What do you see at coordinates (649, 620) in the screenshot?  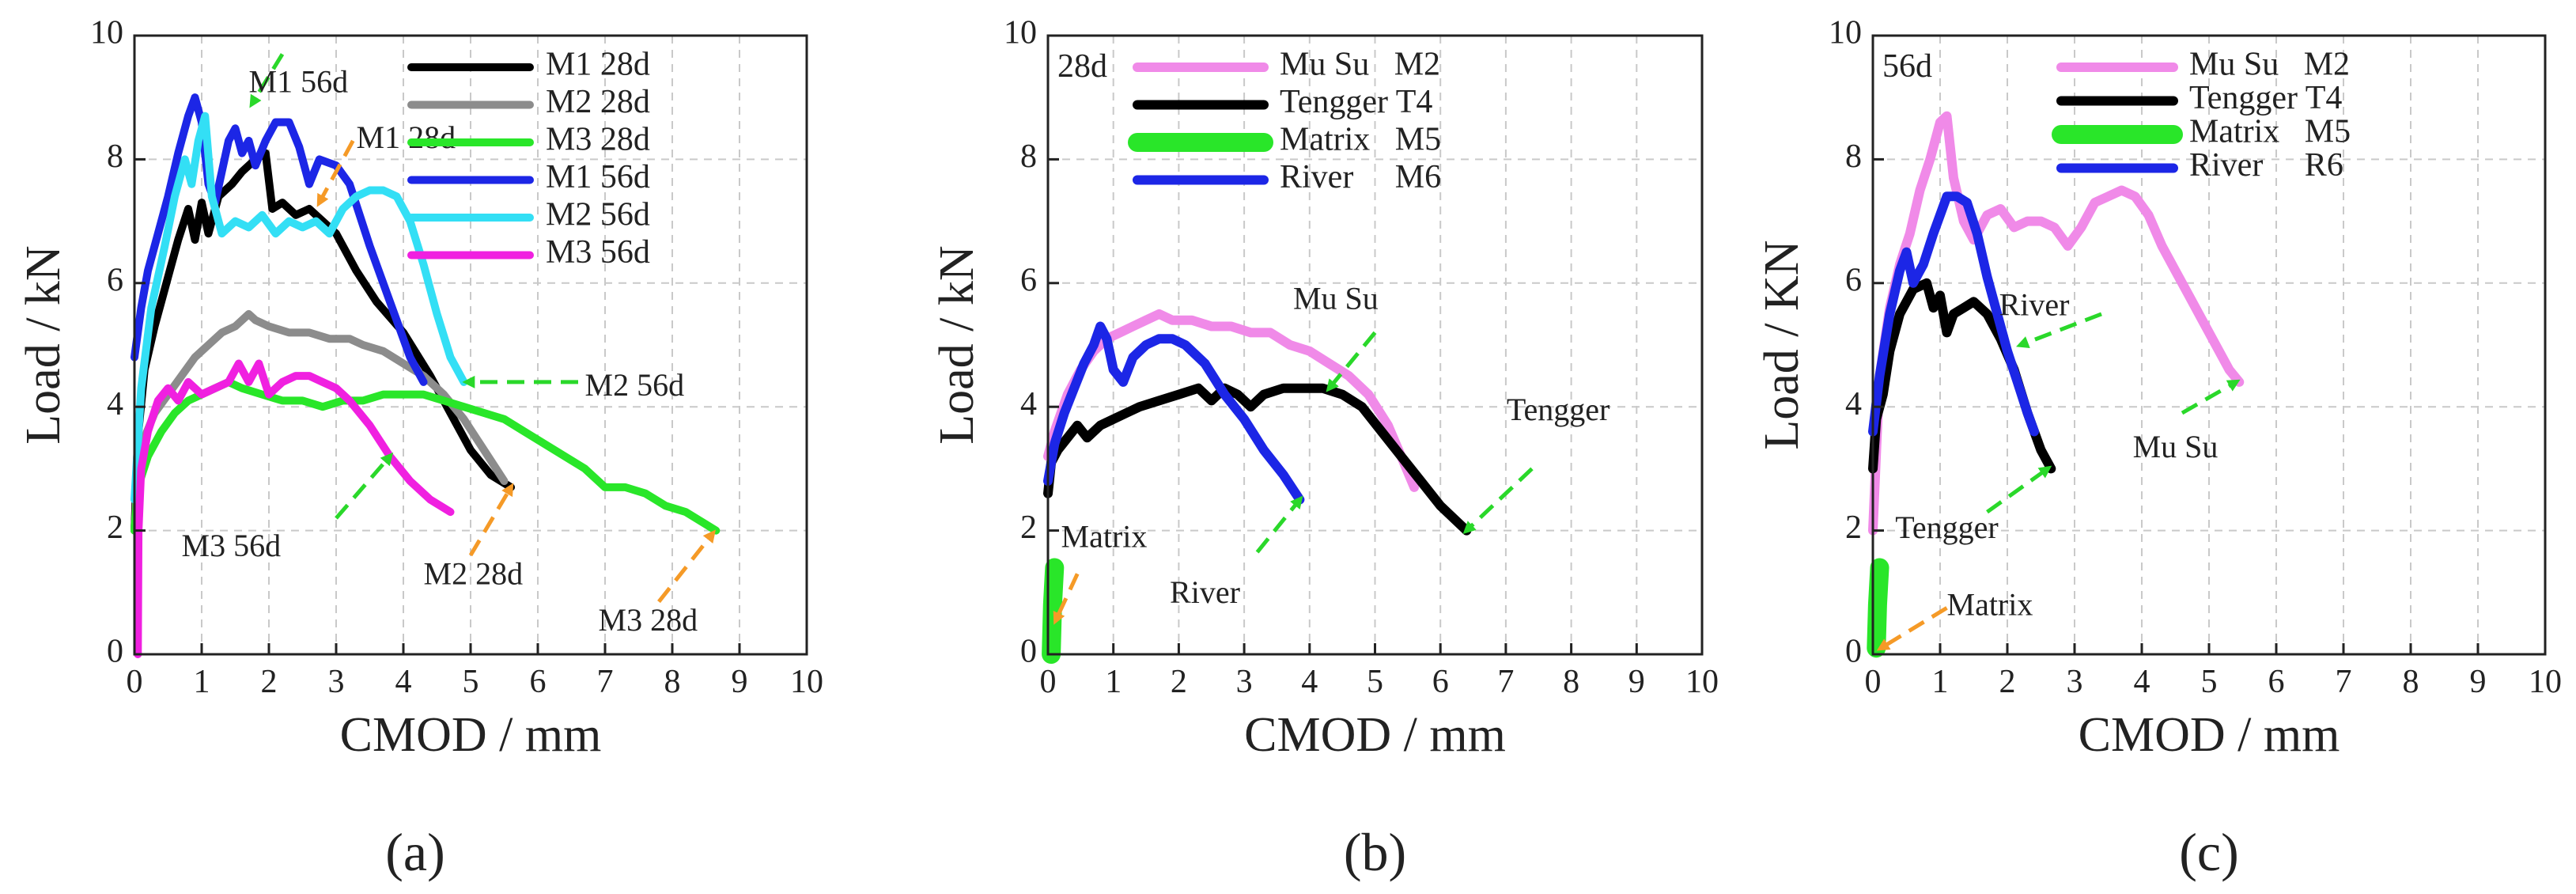 I see `annotation-label: M3 28d` at bounding box center [649, 620].